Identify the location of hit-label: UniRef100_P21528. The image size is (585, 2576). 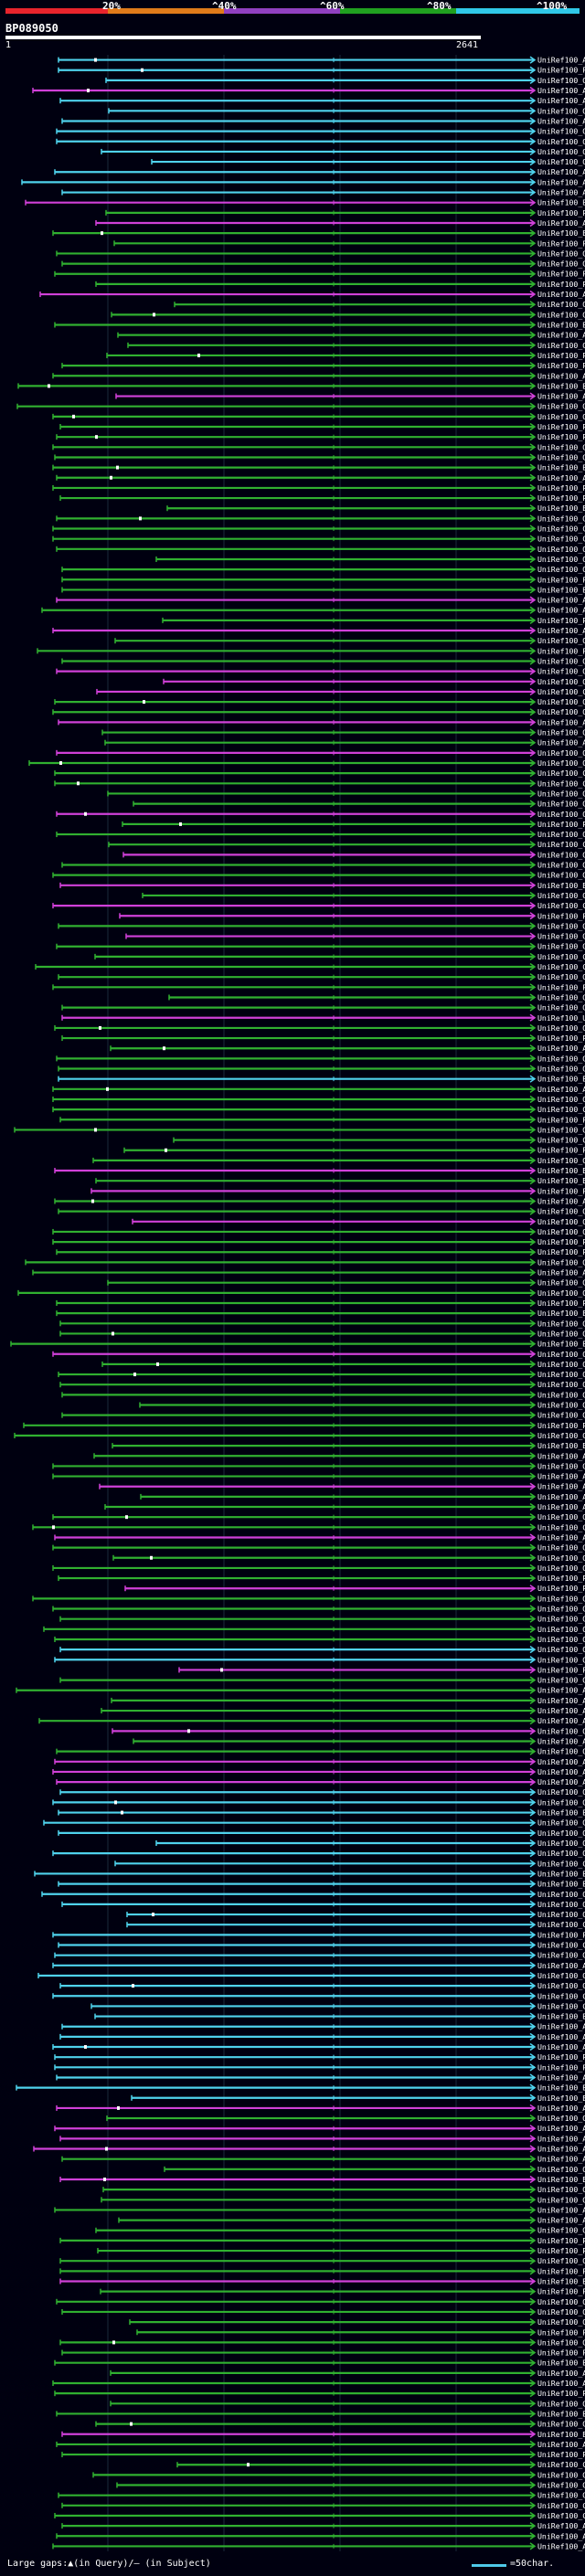
(561, 2291).